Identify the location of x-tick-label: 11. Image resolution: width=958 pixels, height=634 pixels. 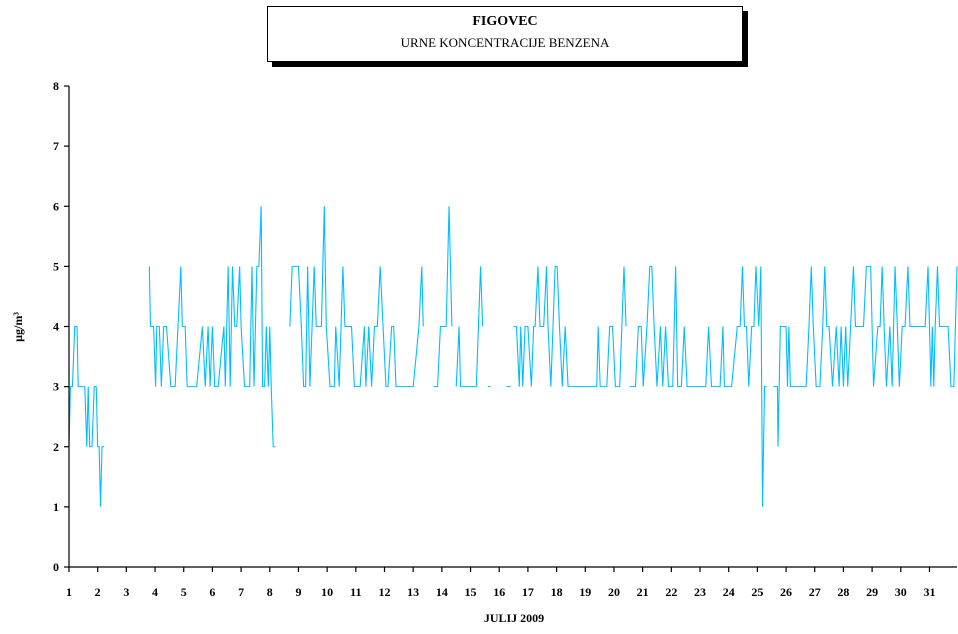
(355, 592).